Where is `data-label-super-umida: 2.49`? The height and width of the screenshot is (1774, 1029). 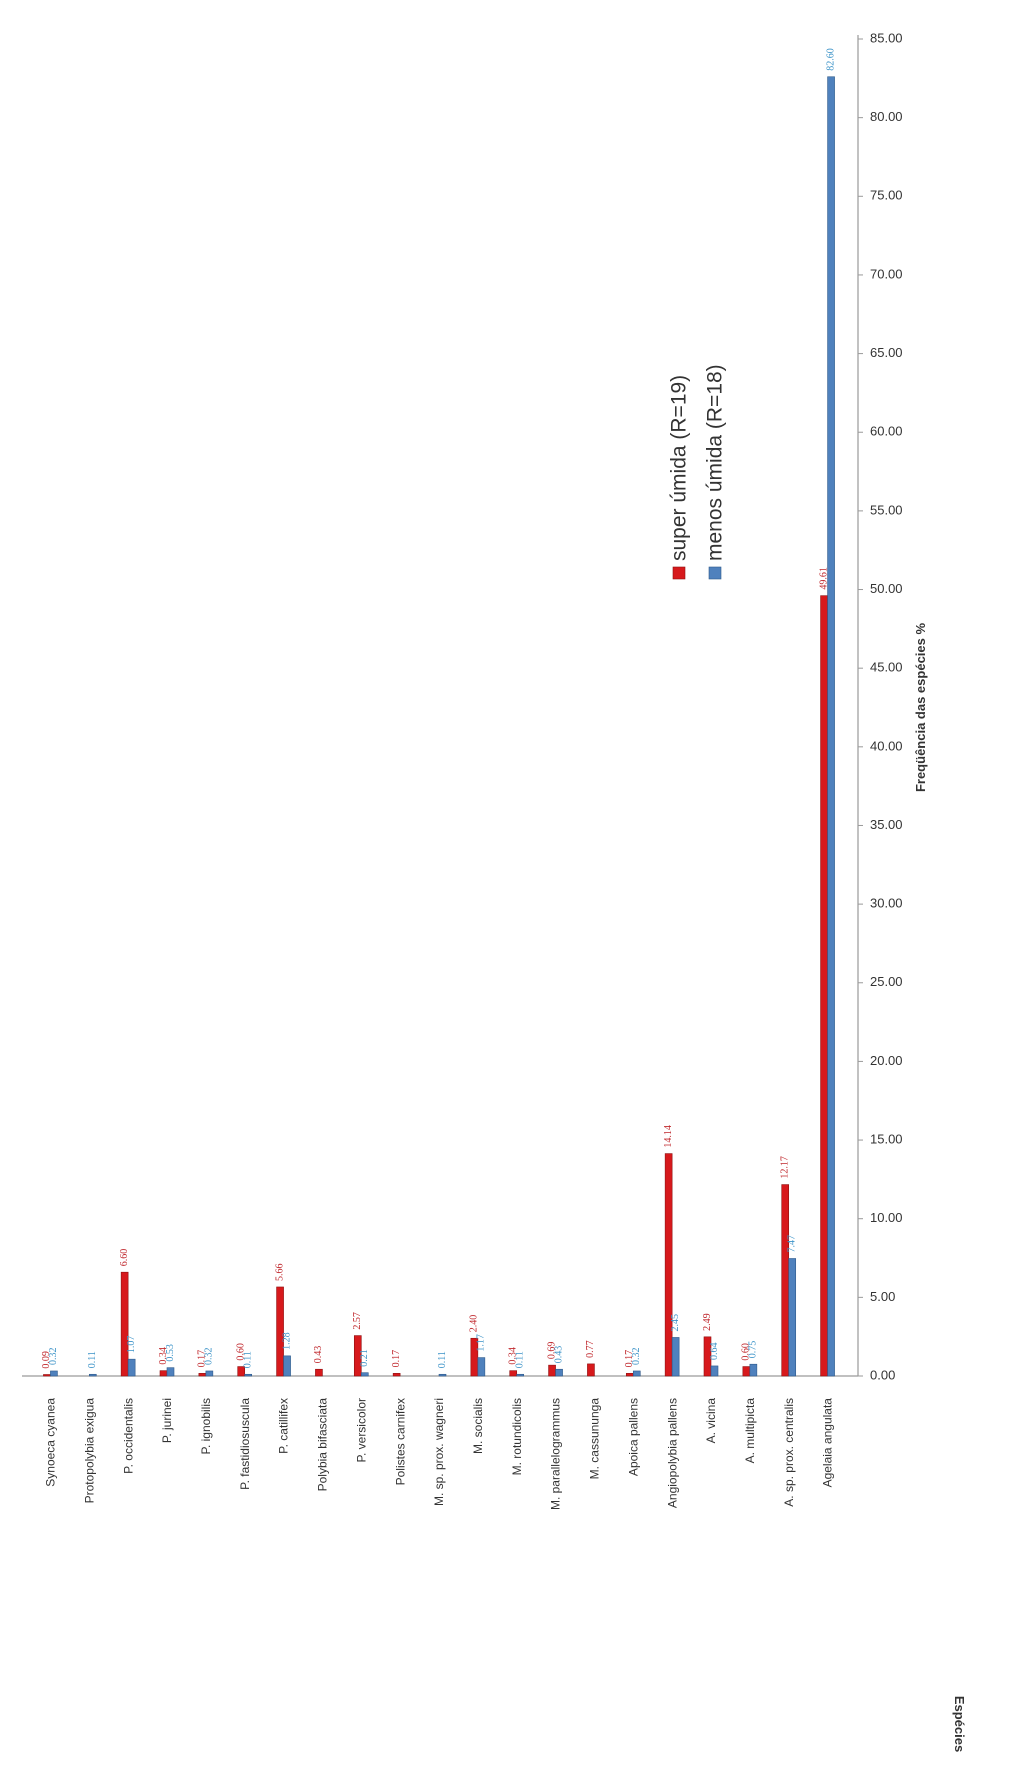 data-label-super-umida: 2.49 is located at coordinates (707, 1322).